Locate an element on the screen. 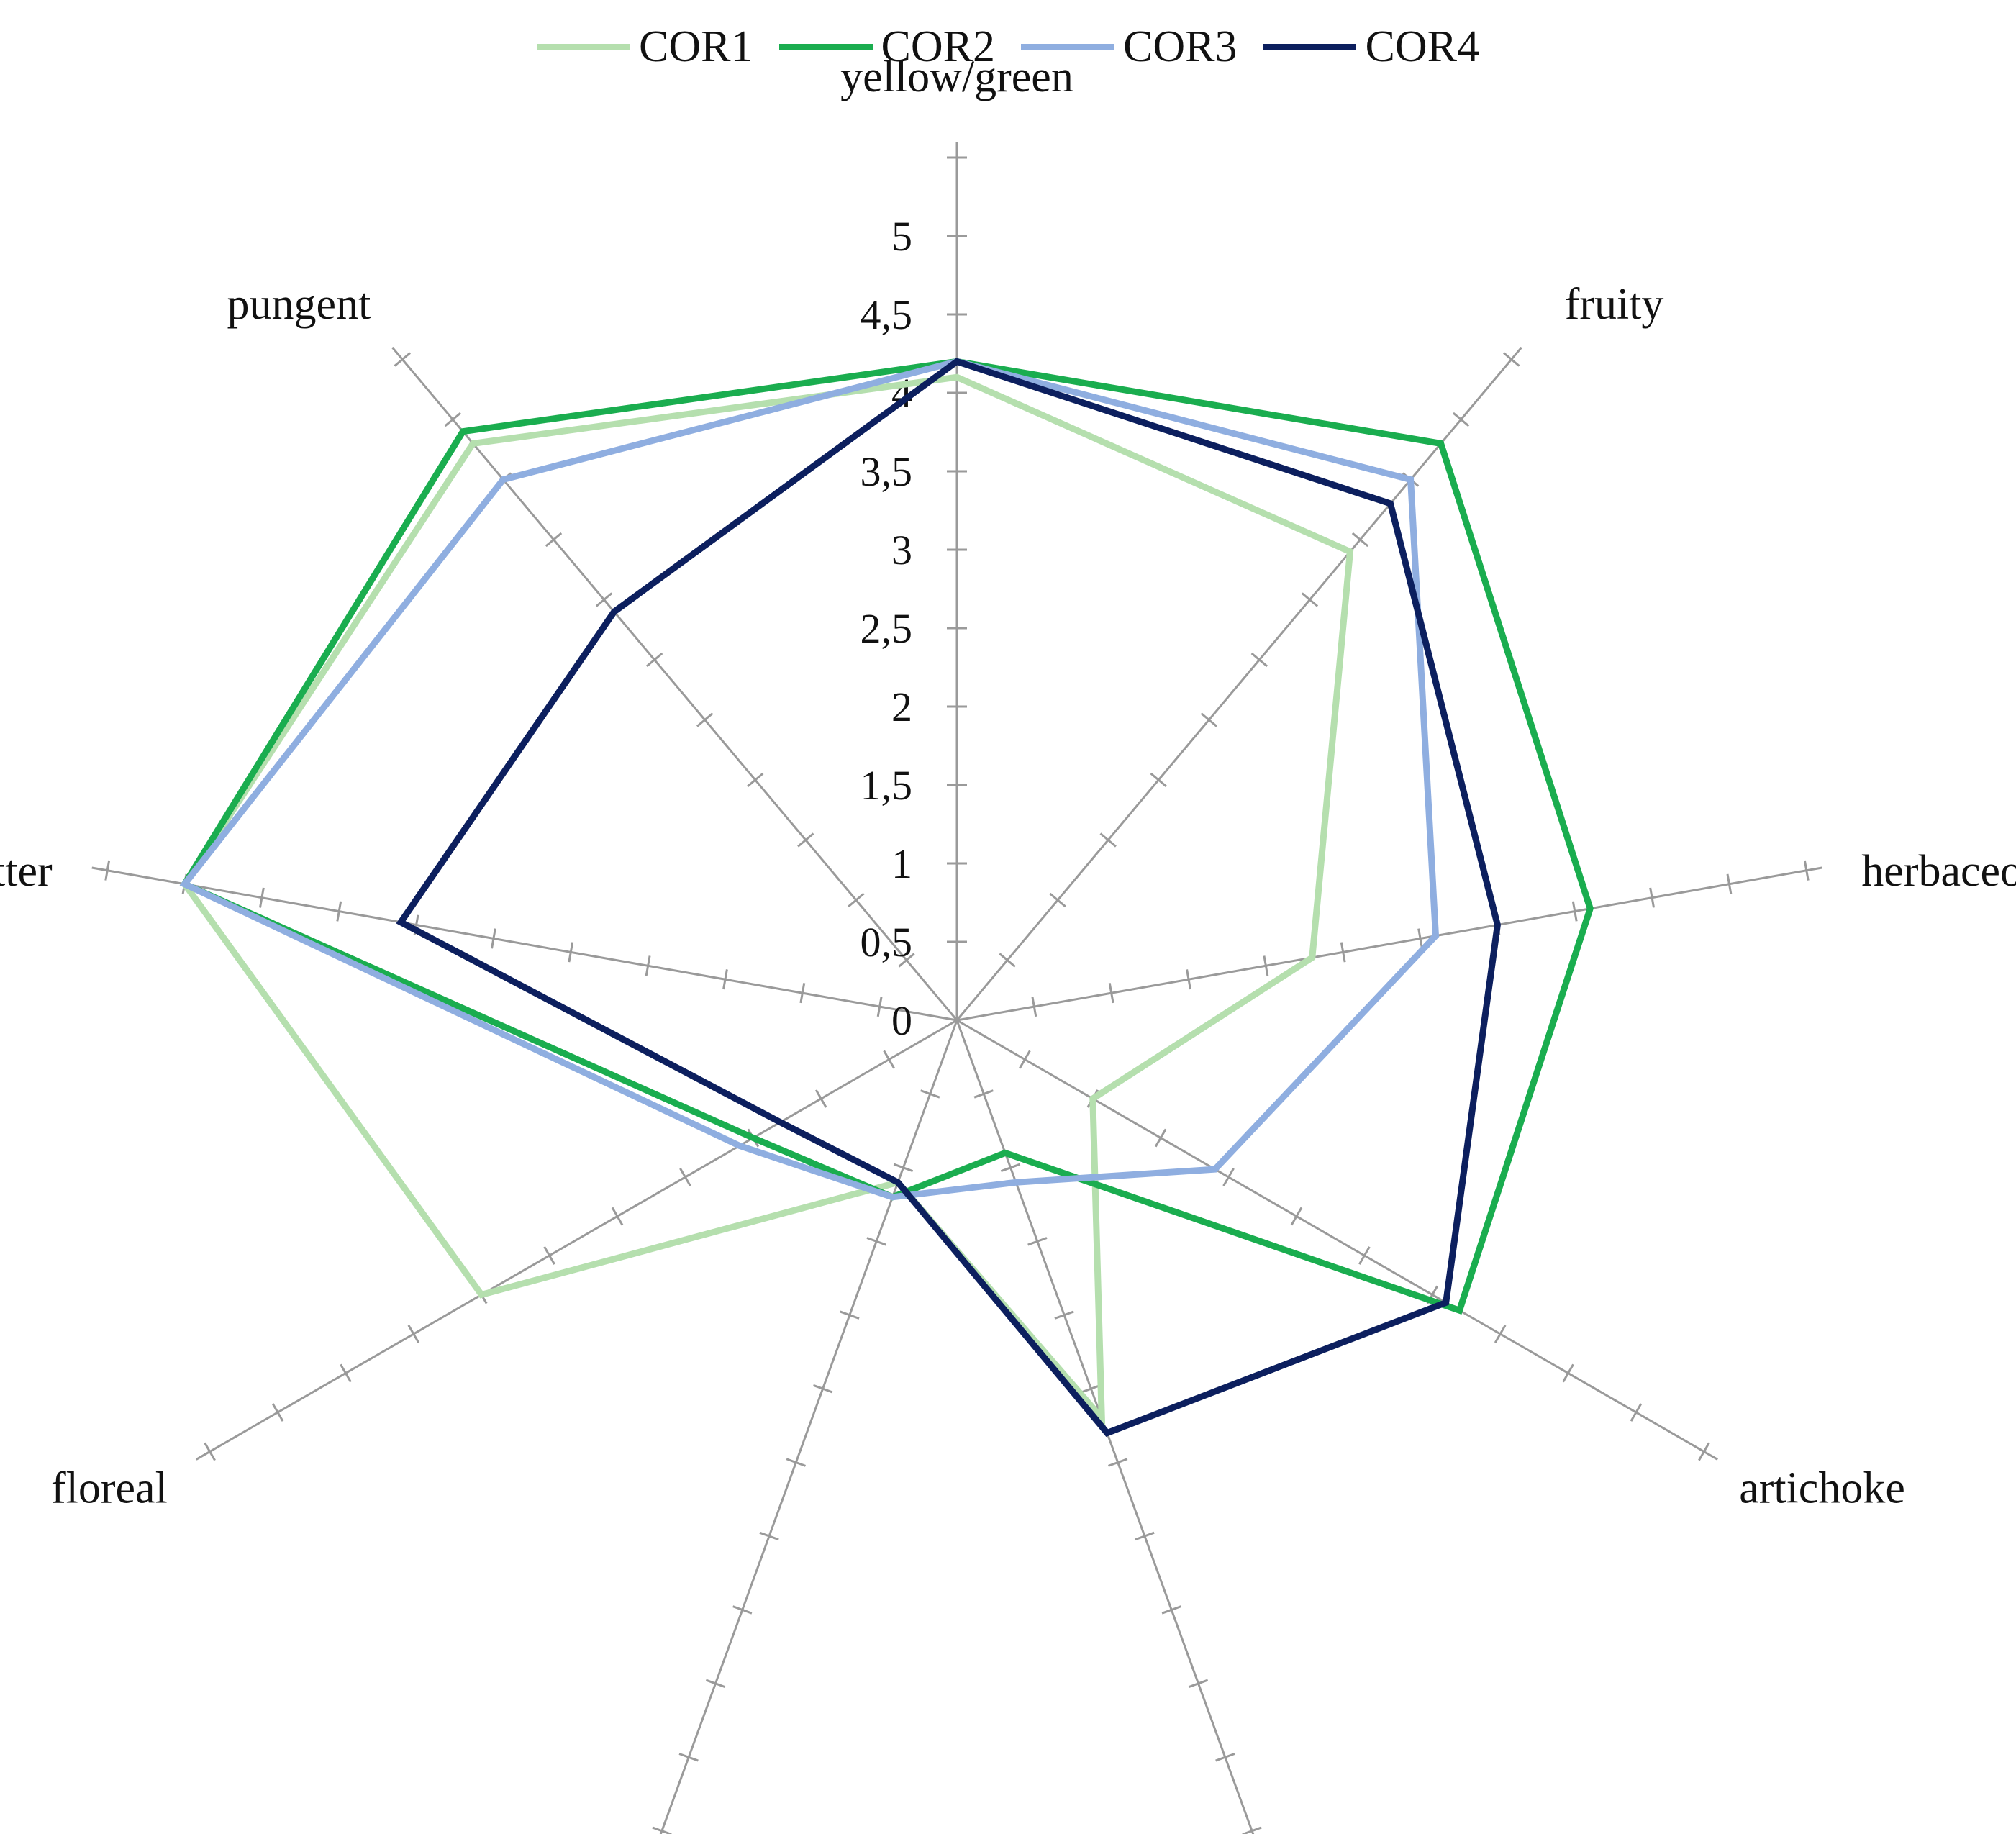 The width and height of the screenshot is (2016, 1834). legend-label: COR1 is located at coordinates (696, 47).